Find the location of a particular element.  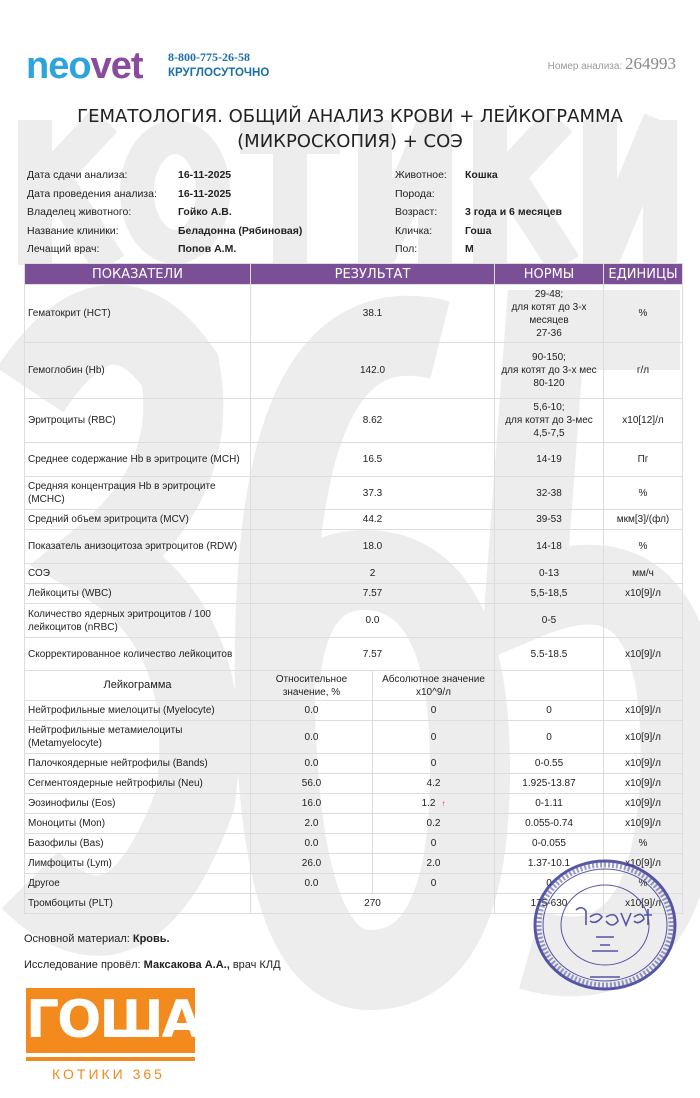

info-right-labels: Животное: Порода: Возраст: Кличка: Пол: is located at coordinates (430, 212).